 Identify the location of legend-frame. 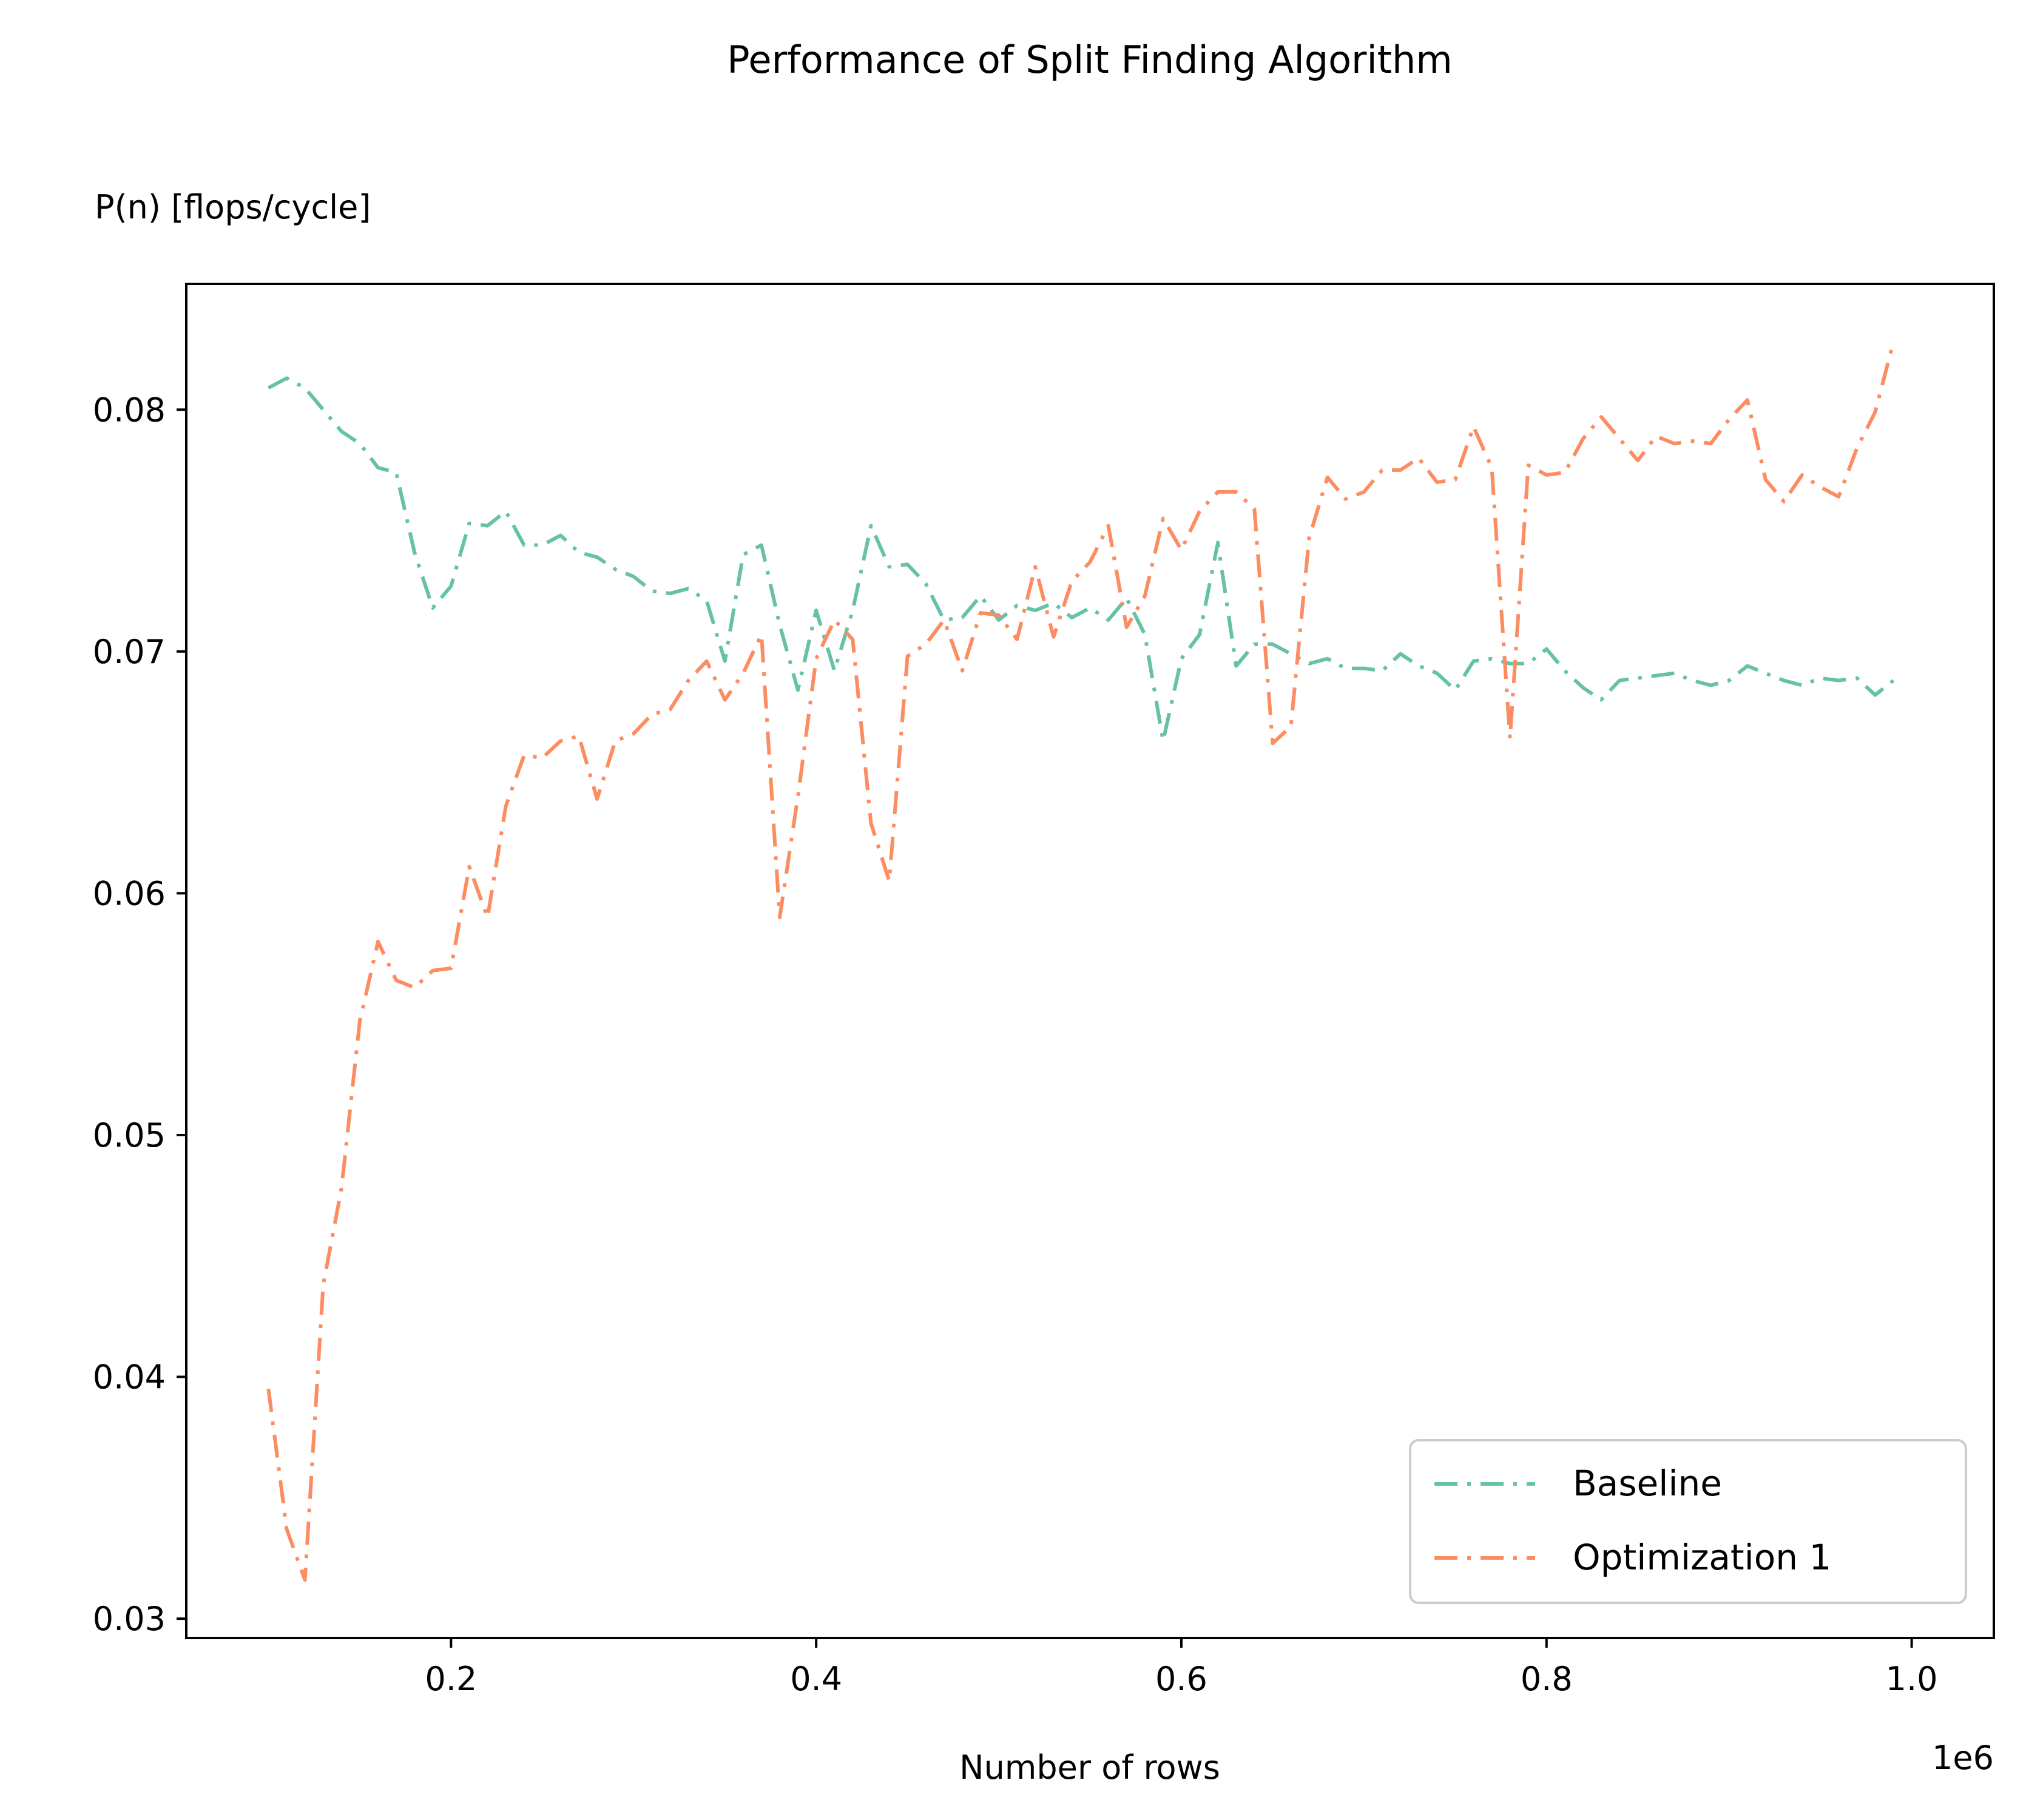
(1688, 1521).